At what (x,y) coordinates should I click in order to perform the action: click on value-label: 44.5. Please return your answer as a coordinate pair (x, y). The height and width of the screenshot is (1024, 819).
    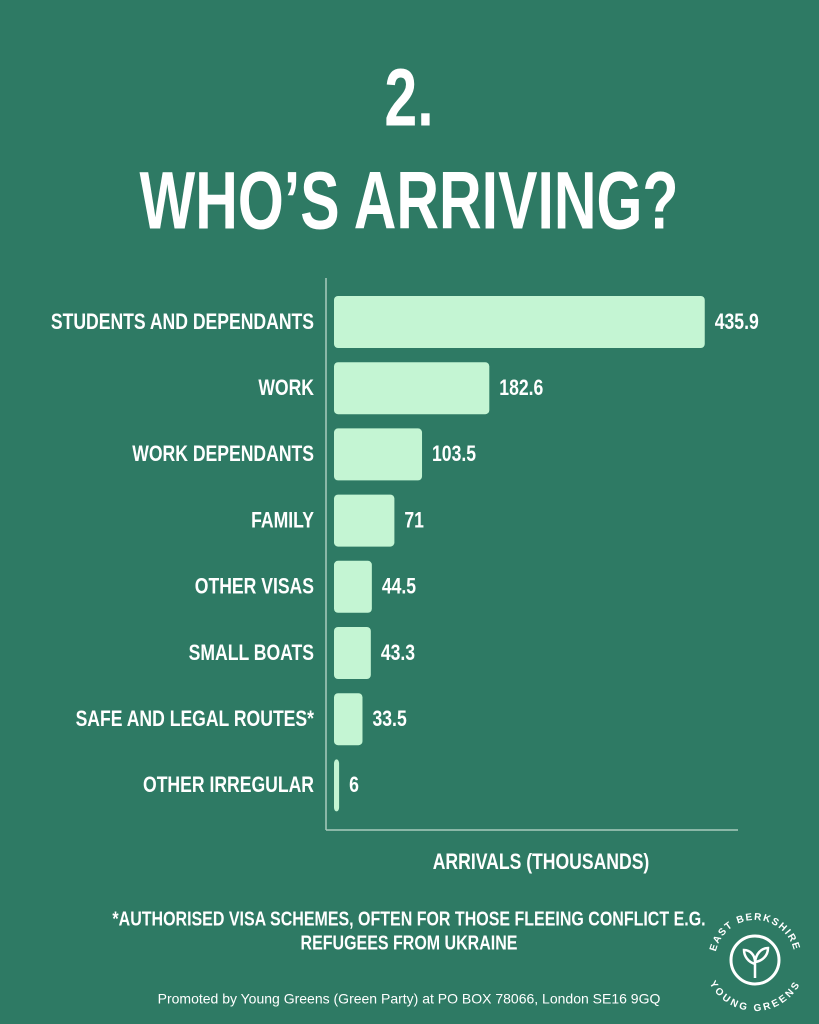
    Looking at the image, I should click on (399, 587).